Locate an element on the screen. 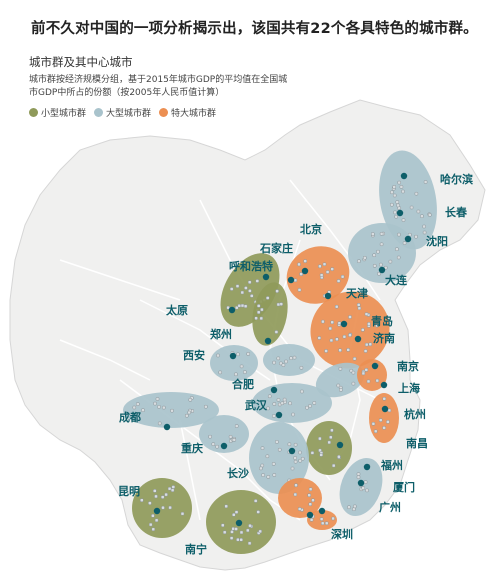 This screenshot has height=583, width=502. city-label: 济南 is located at coordinates (384, 338).